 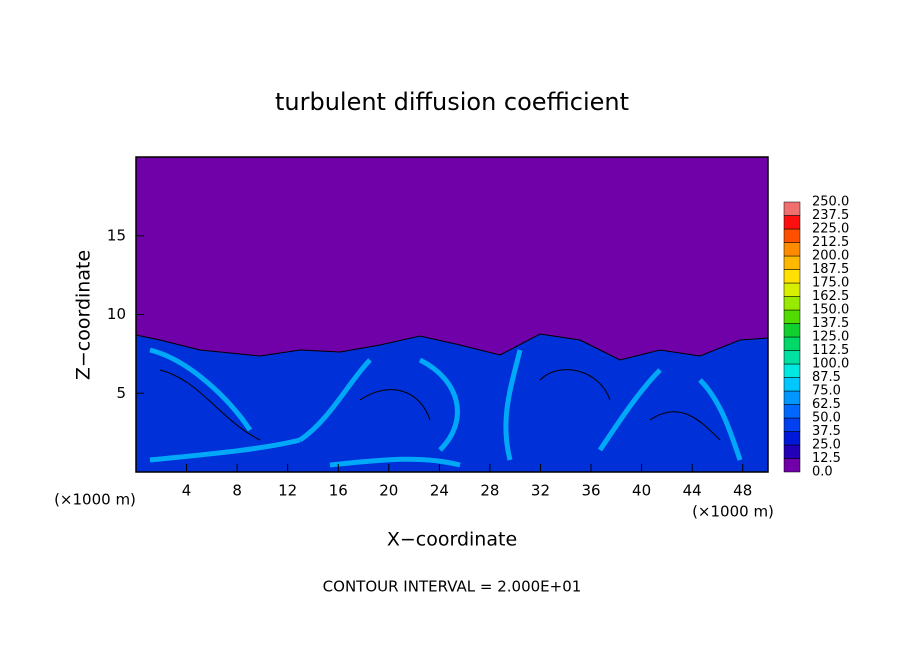 I want to click on colorbar-label: 237.5, so click(x=830, y=215).